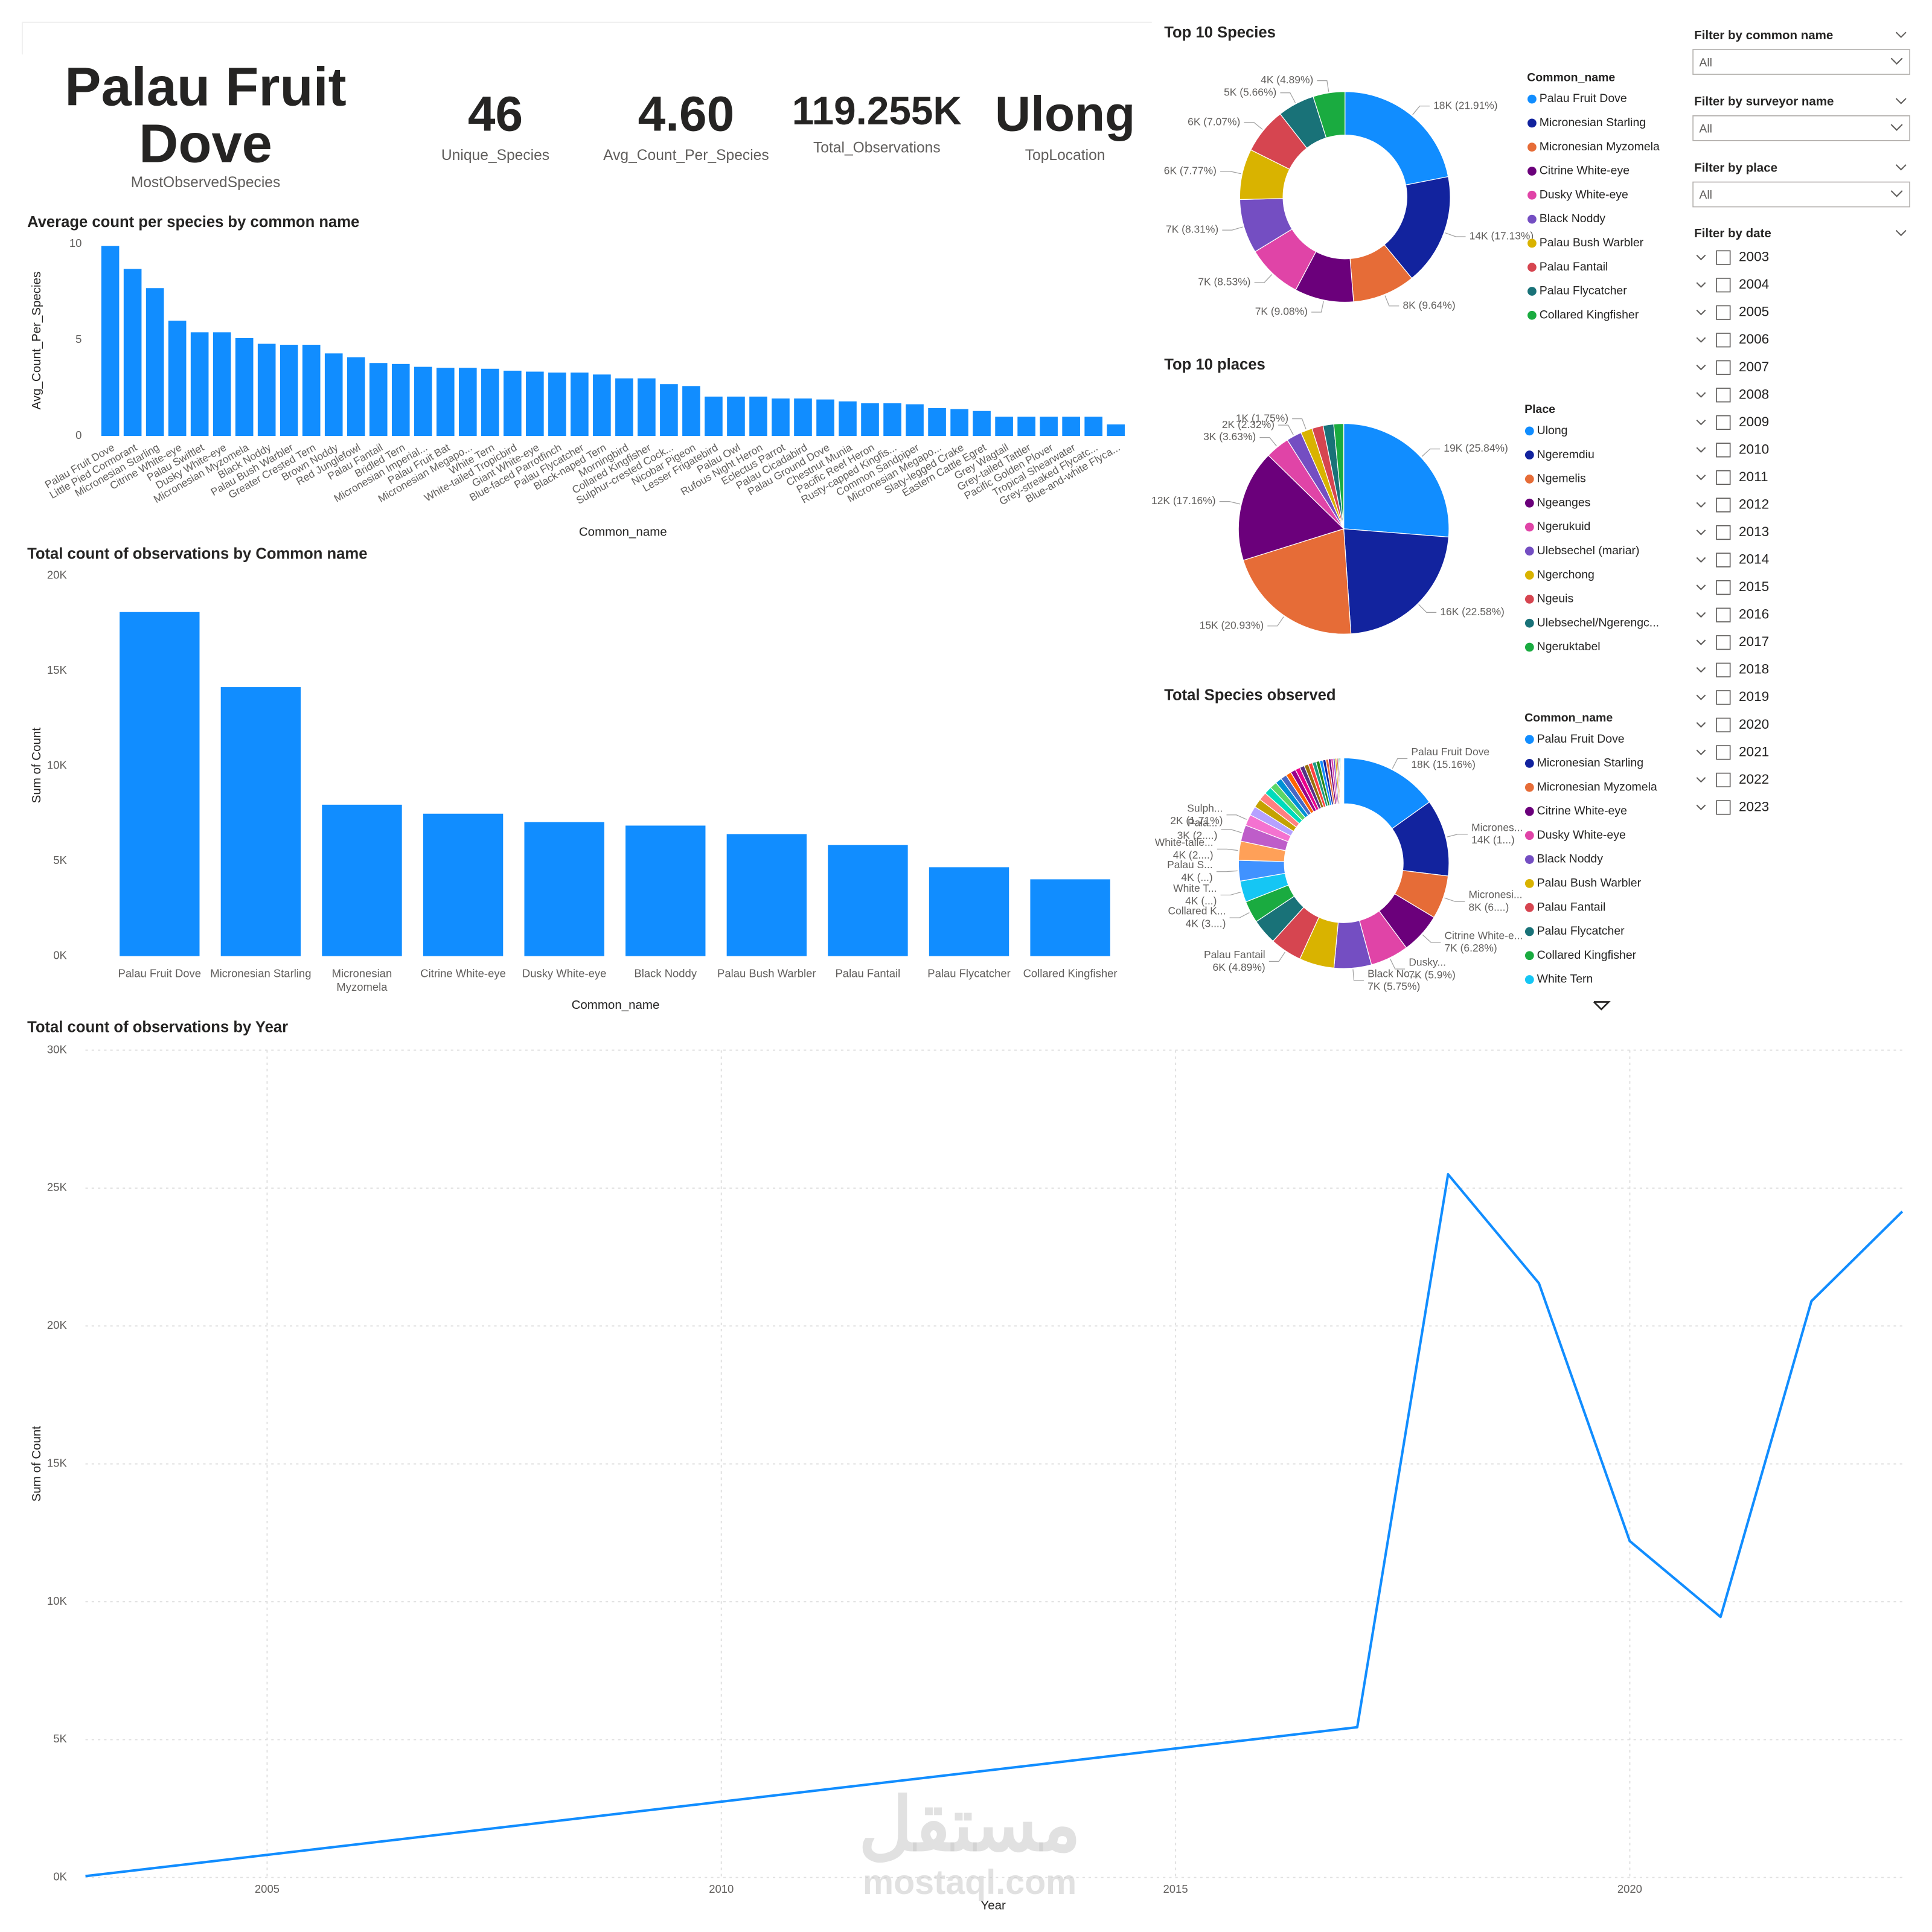 This screenshot has height=1932, width=1932. I want to click on x-tick-label-box: Micronesian Myzomela, so click(362, 980).